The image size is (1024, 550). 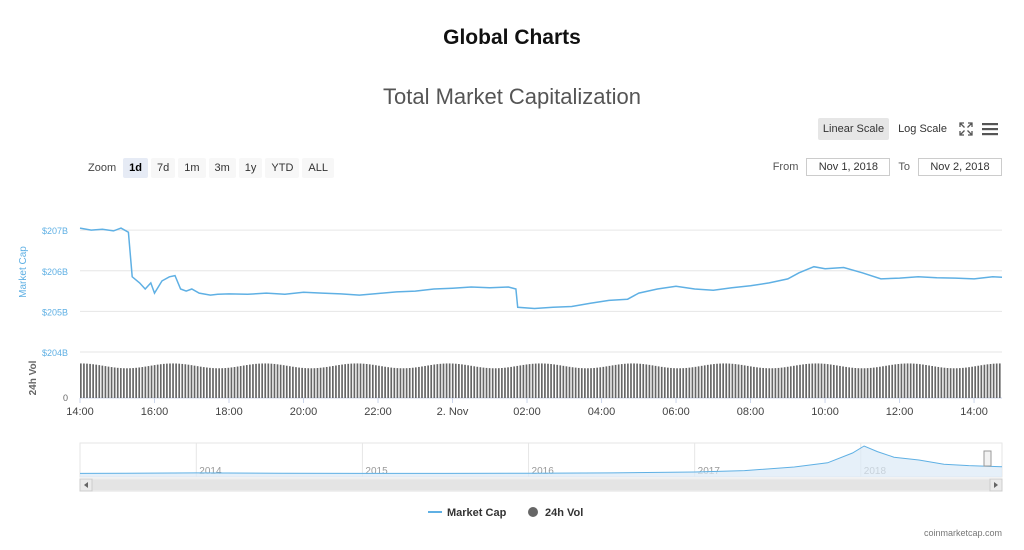 What do you see at coordinates (987, 458) in the screenshot?
I see `navigator-handle` at bounding box center [987, 458].